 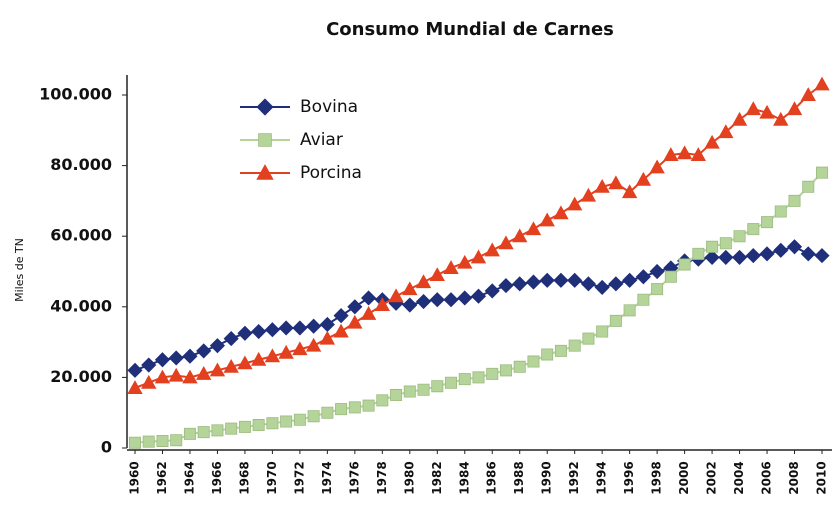 What do you see at coordinates (470, 29) in the screenshot?
I see `chart-title: Consumo Mundial de Carnes` at bounding box center [470, 29].